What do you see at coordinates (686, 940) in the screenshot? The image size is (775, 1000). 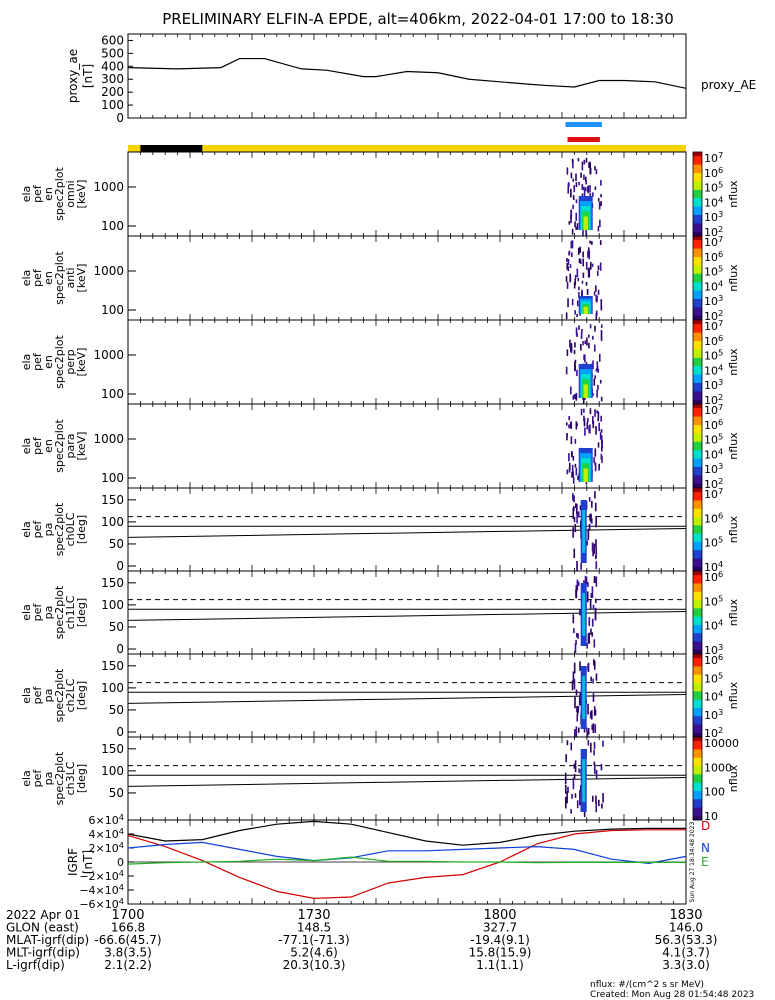 I see `orbit-row-value: 56.3(53.3)` at bounding box center [686, 940].